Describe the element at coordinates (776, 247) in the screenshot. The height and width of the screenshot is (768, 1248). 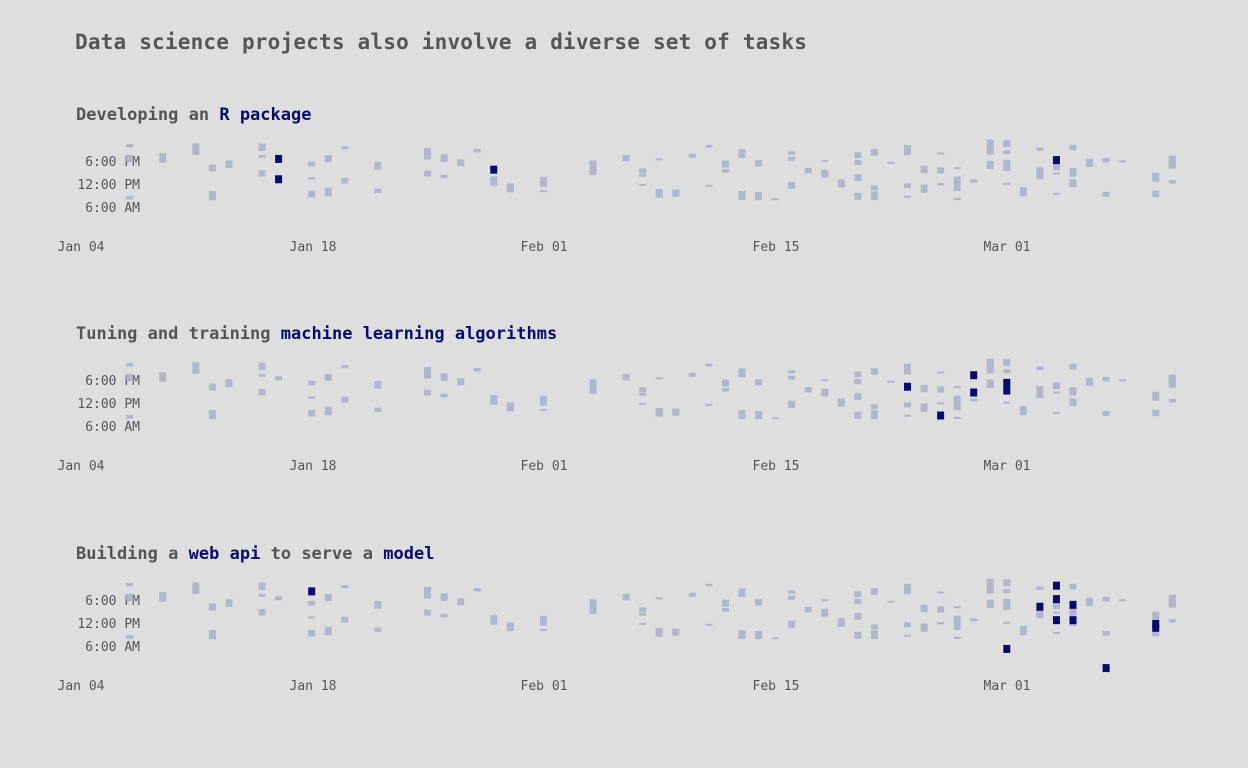
I see `x-tick-label: Feb 15` at that location.